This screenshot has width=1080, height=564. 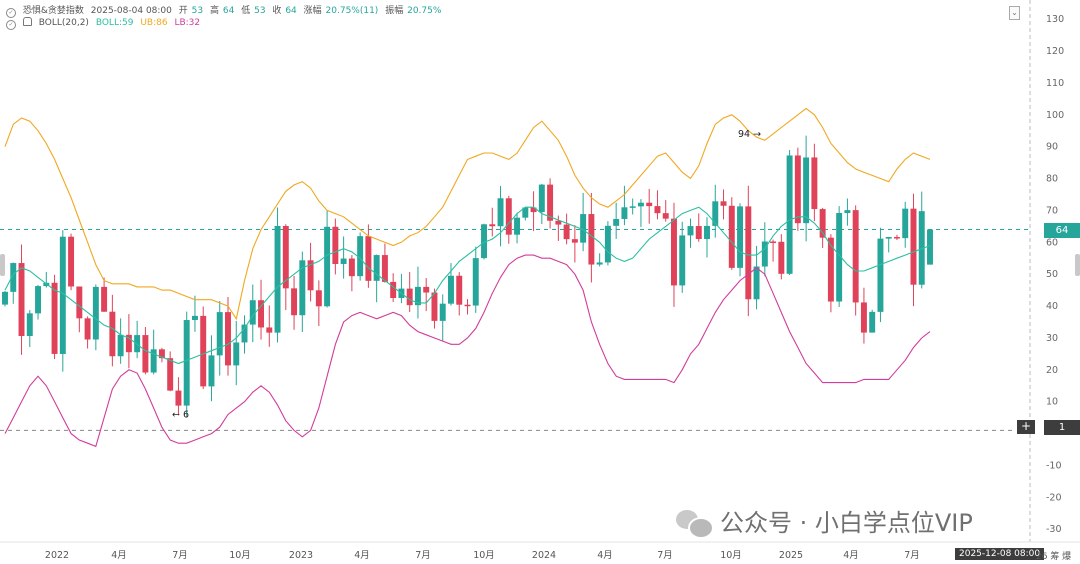 What do you see at coordinates (1026, 427) in the screenshot?
I see `add-alert-plus-icon: +` at bounding box center [1026, 427].